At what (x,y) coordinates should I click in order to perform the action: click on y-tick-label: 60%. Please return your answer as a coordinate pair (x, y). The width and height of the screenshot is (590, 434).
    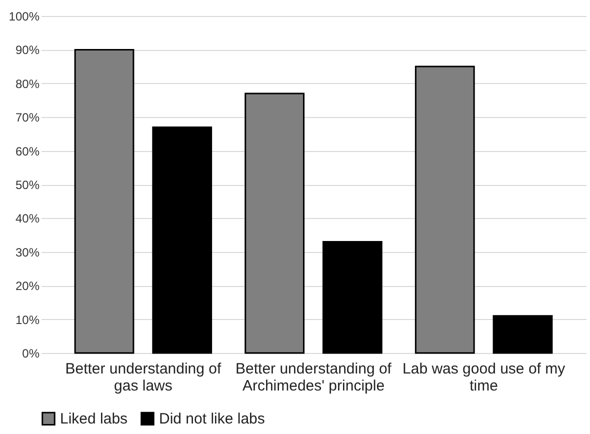
    Looking at the image, I should click on (27, 151).